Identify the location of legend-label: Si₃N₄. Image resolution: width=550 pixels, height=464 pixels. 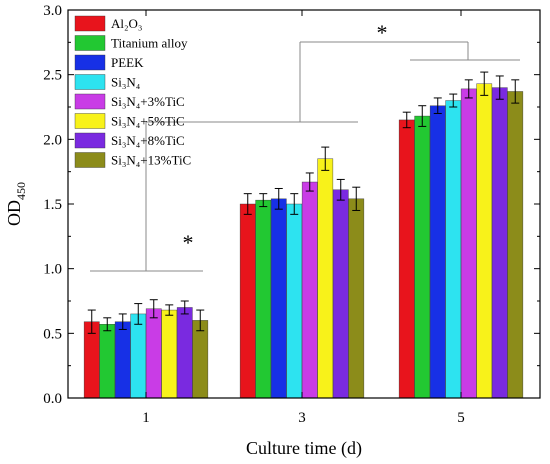
(126, 82).